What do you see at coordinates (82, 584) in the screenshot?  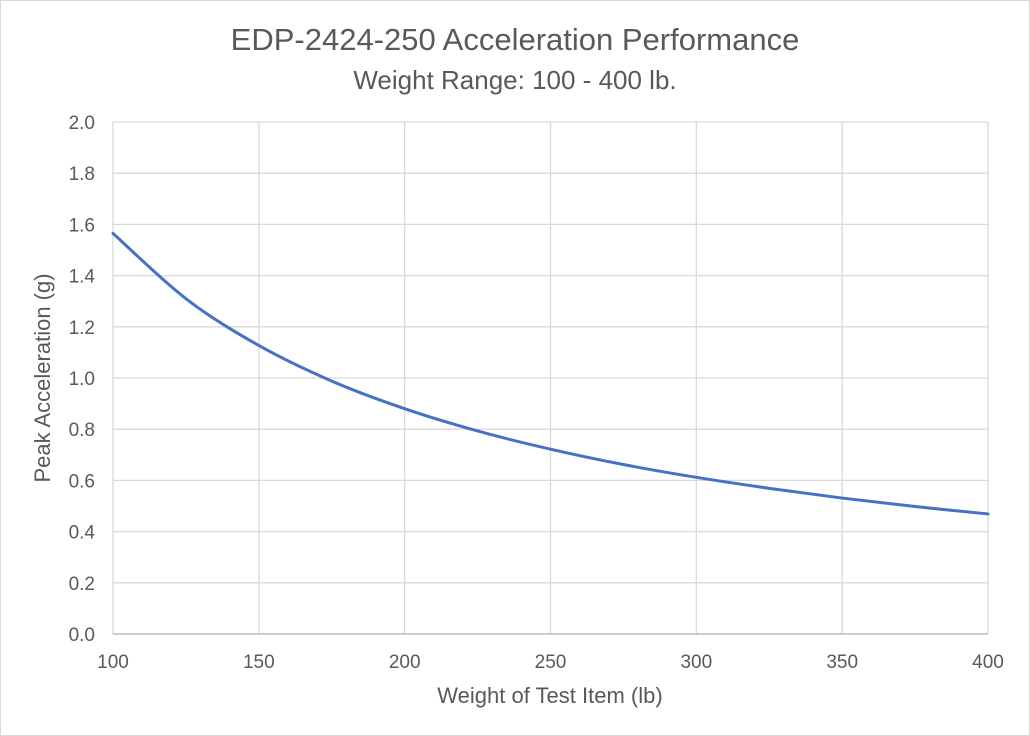 I see `y-tick-label: 0.2` at bounding box center [82, 584].